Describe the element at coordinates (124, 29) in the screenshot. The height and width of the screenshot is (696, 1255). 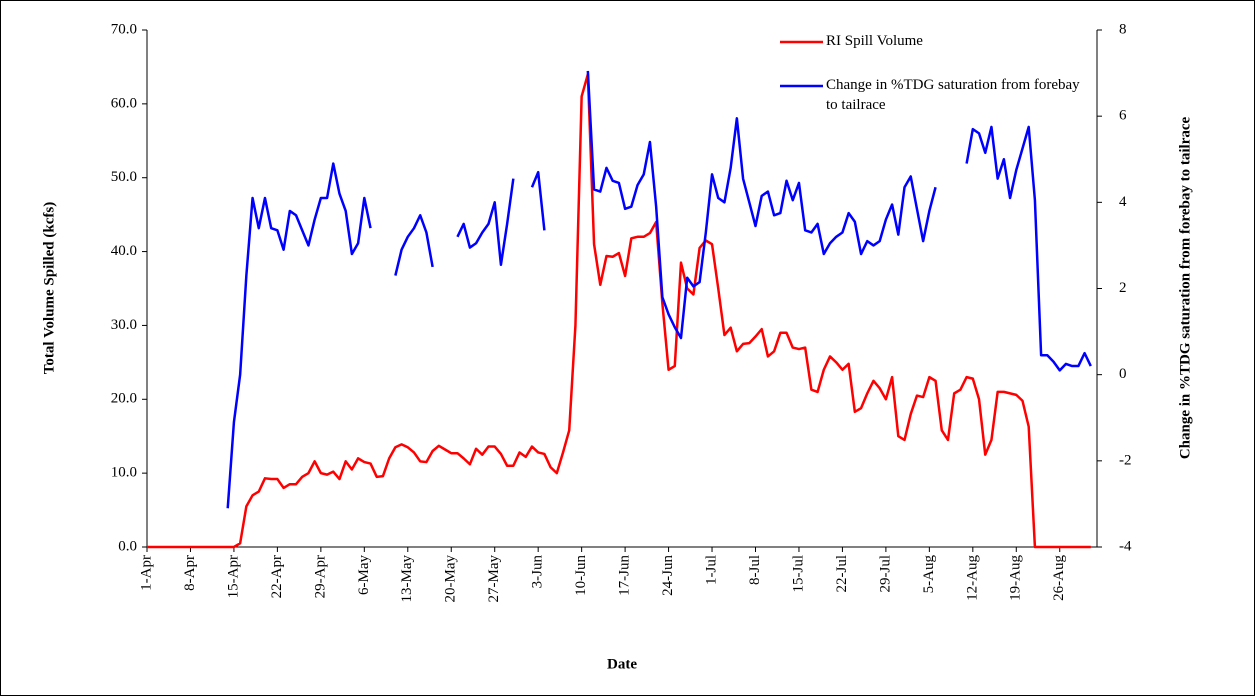
I see `y-tick-label: 70.0` at that location.